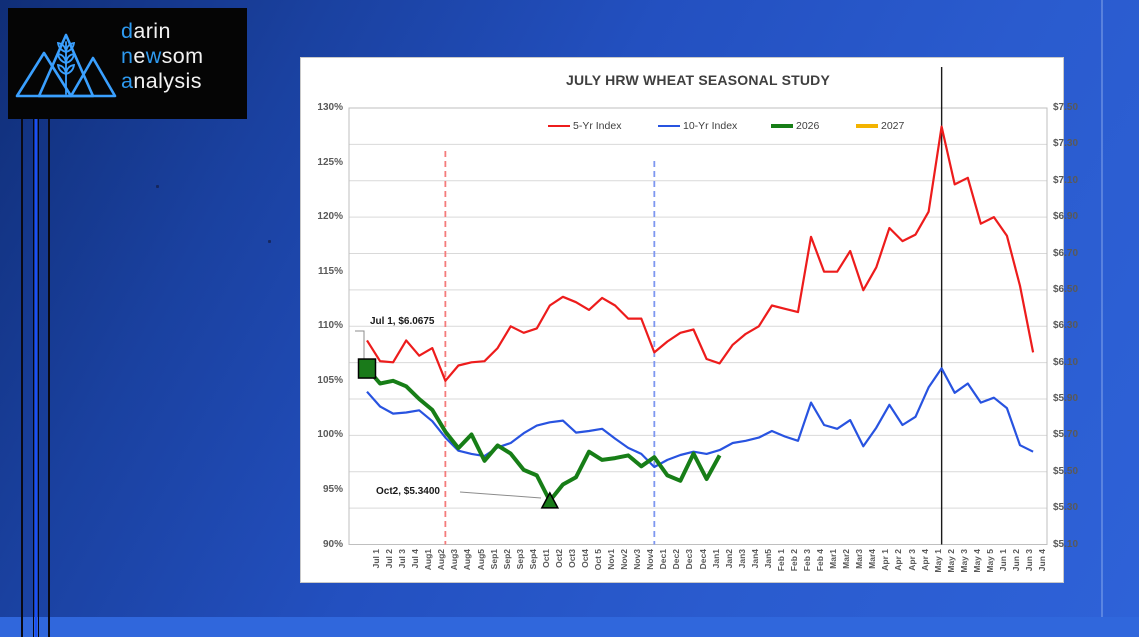  What do you see at coordinates (1066, 508) in the screenshot?
I see `y-right-tick-label: $5.30` at bounding box center [1066, 508].